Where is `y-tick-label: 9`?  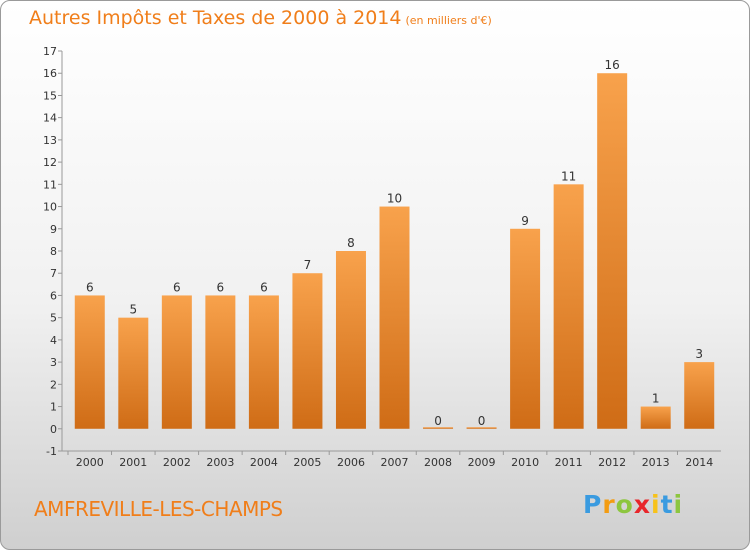
y-tick-label: 9 is located at coordinates (53, 229).